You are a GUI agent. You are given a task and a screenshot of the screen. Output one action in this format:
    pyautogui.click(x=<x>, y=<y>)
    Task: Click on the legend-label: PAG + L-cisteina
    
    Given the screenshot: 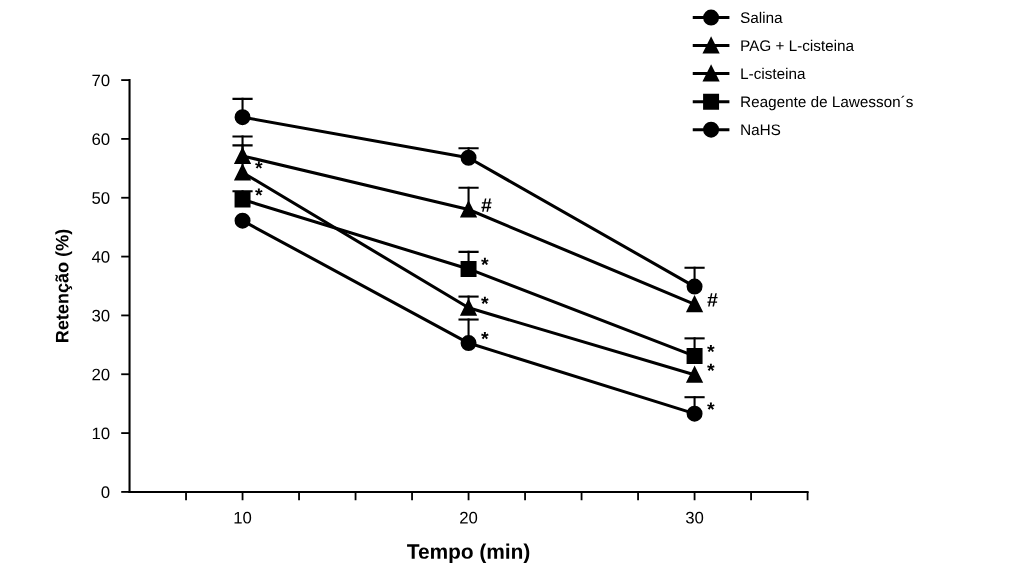 What is the action you would take?
    pyautogui.click(x=798, y=45)
    